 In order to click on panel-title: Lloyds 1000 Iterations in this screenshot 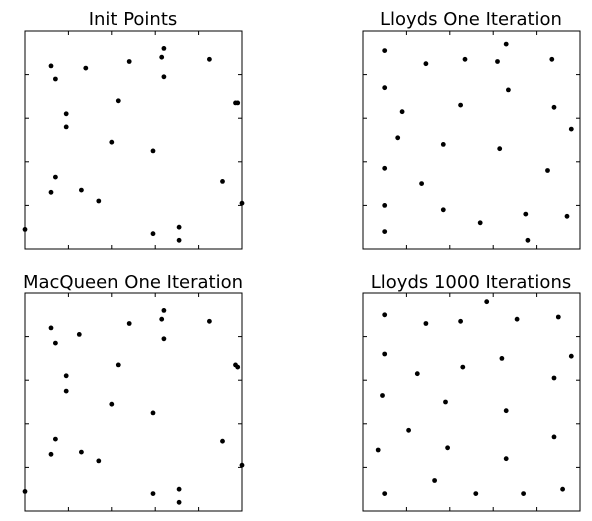, I will do `click(471, 282)`.